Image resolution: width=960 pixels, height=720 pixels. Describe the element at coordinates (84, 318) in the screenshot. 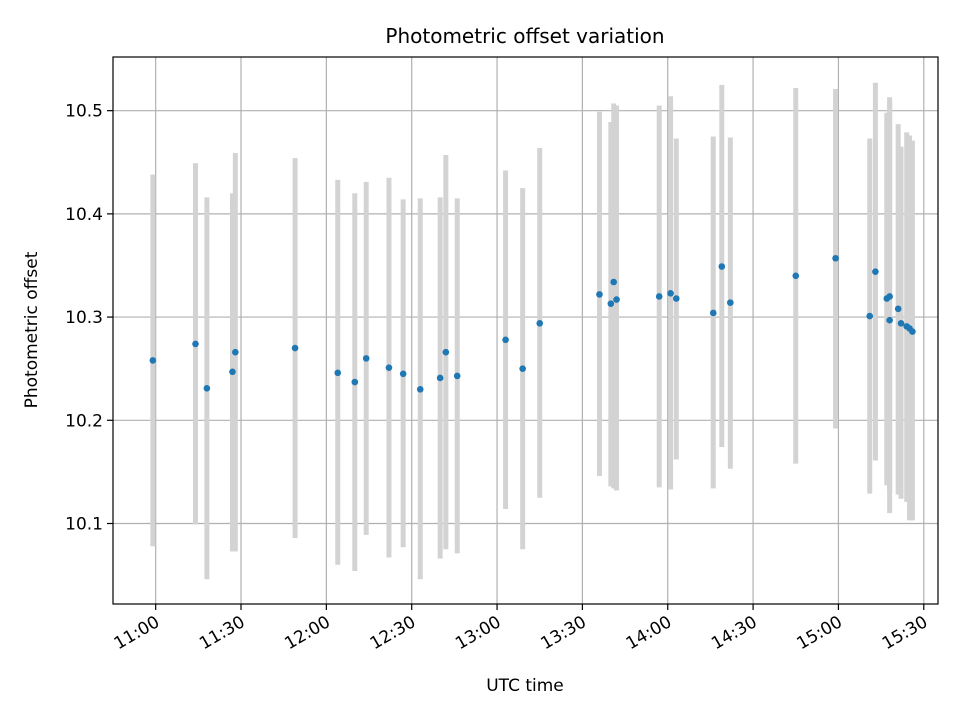

I see `y-tick-label: 10.3` at that location.